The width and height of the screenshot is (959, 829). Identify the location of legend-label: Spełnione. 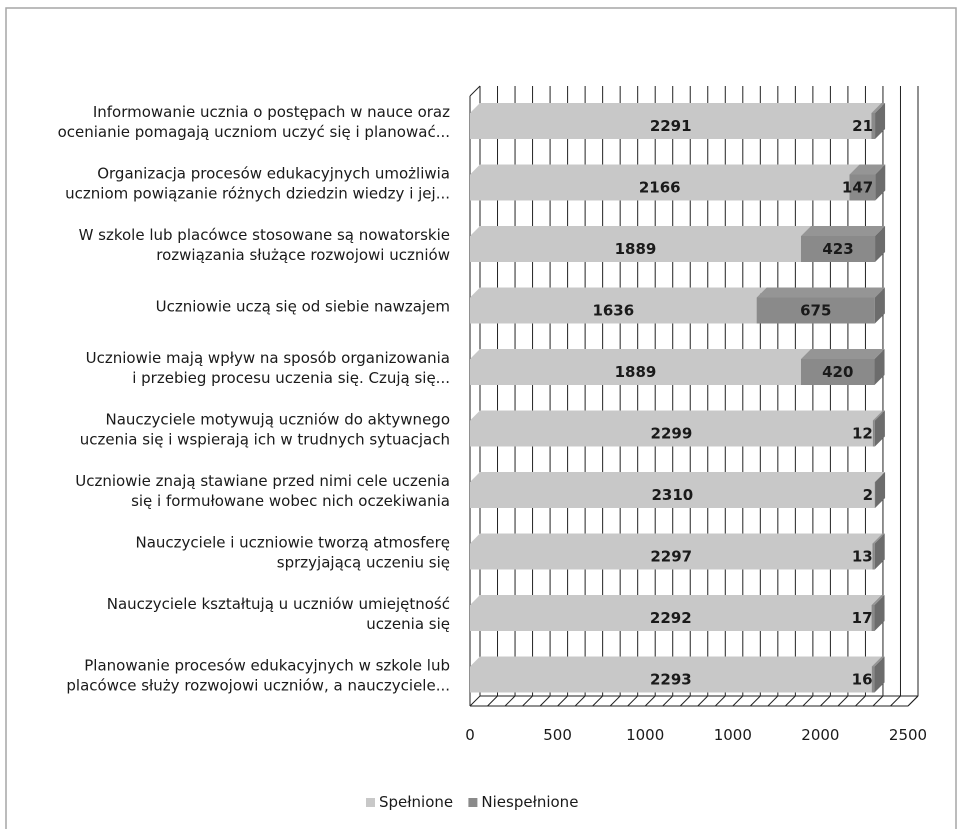
(416, 802).